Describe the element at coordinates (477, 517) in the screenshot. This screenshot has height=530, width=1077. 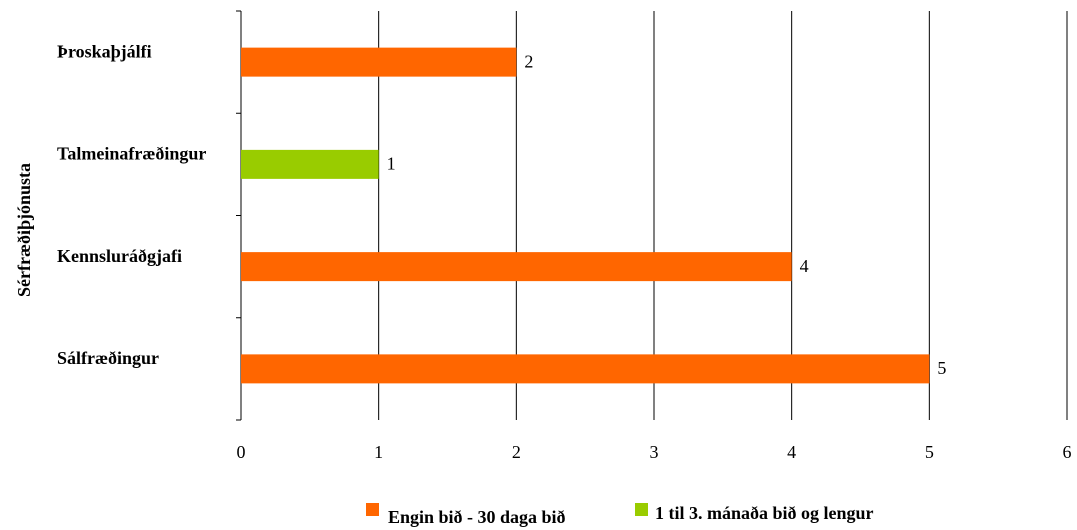
I see `legend-label: Engin bið - 30 daga bið` at that location.